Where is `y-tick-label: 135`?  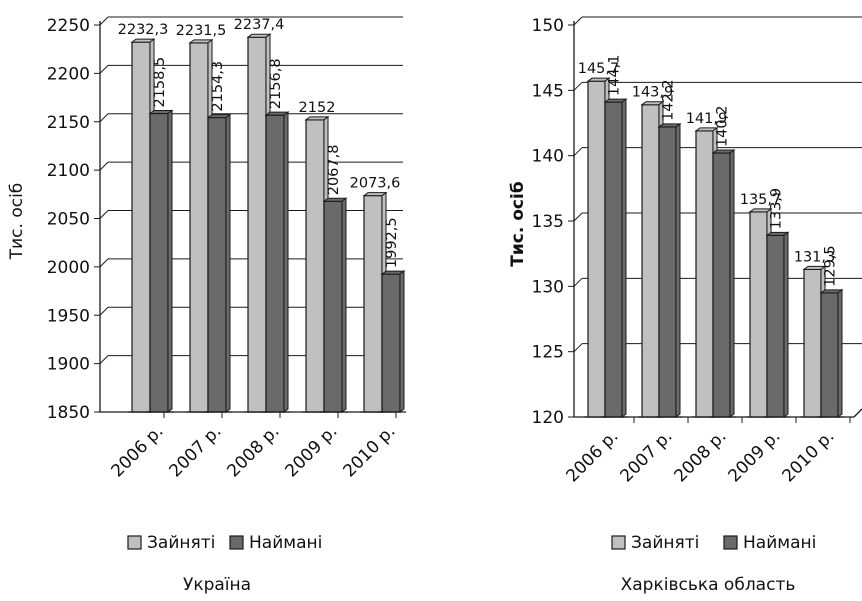
y-tick-label: 135 is located at coordinates (548, 222).